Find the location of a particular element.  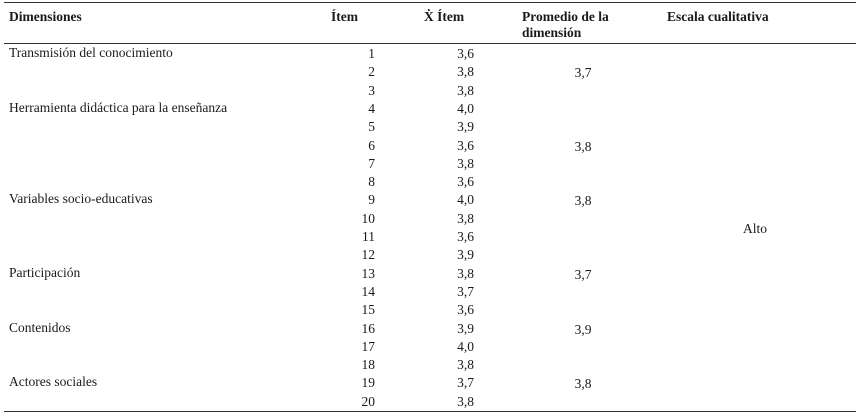

item-number: 7 is located at coordinates (371, 163).